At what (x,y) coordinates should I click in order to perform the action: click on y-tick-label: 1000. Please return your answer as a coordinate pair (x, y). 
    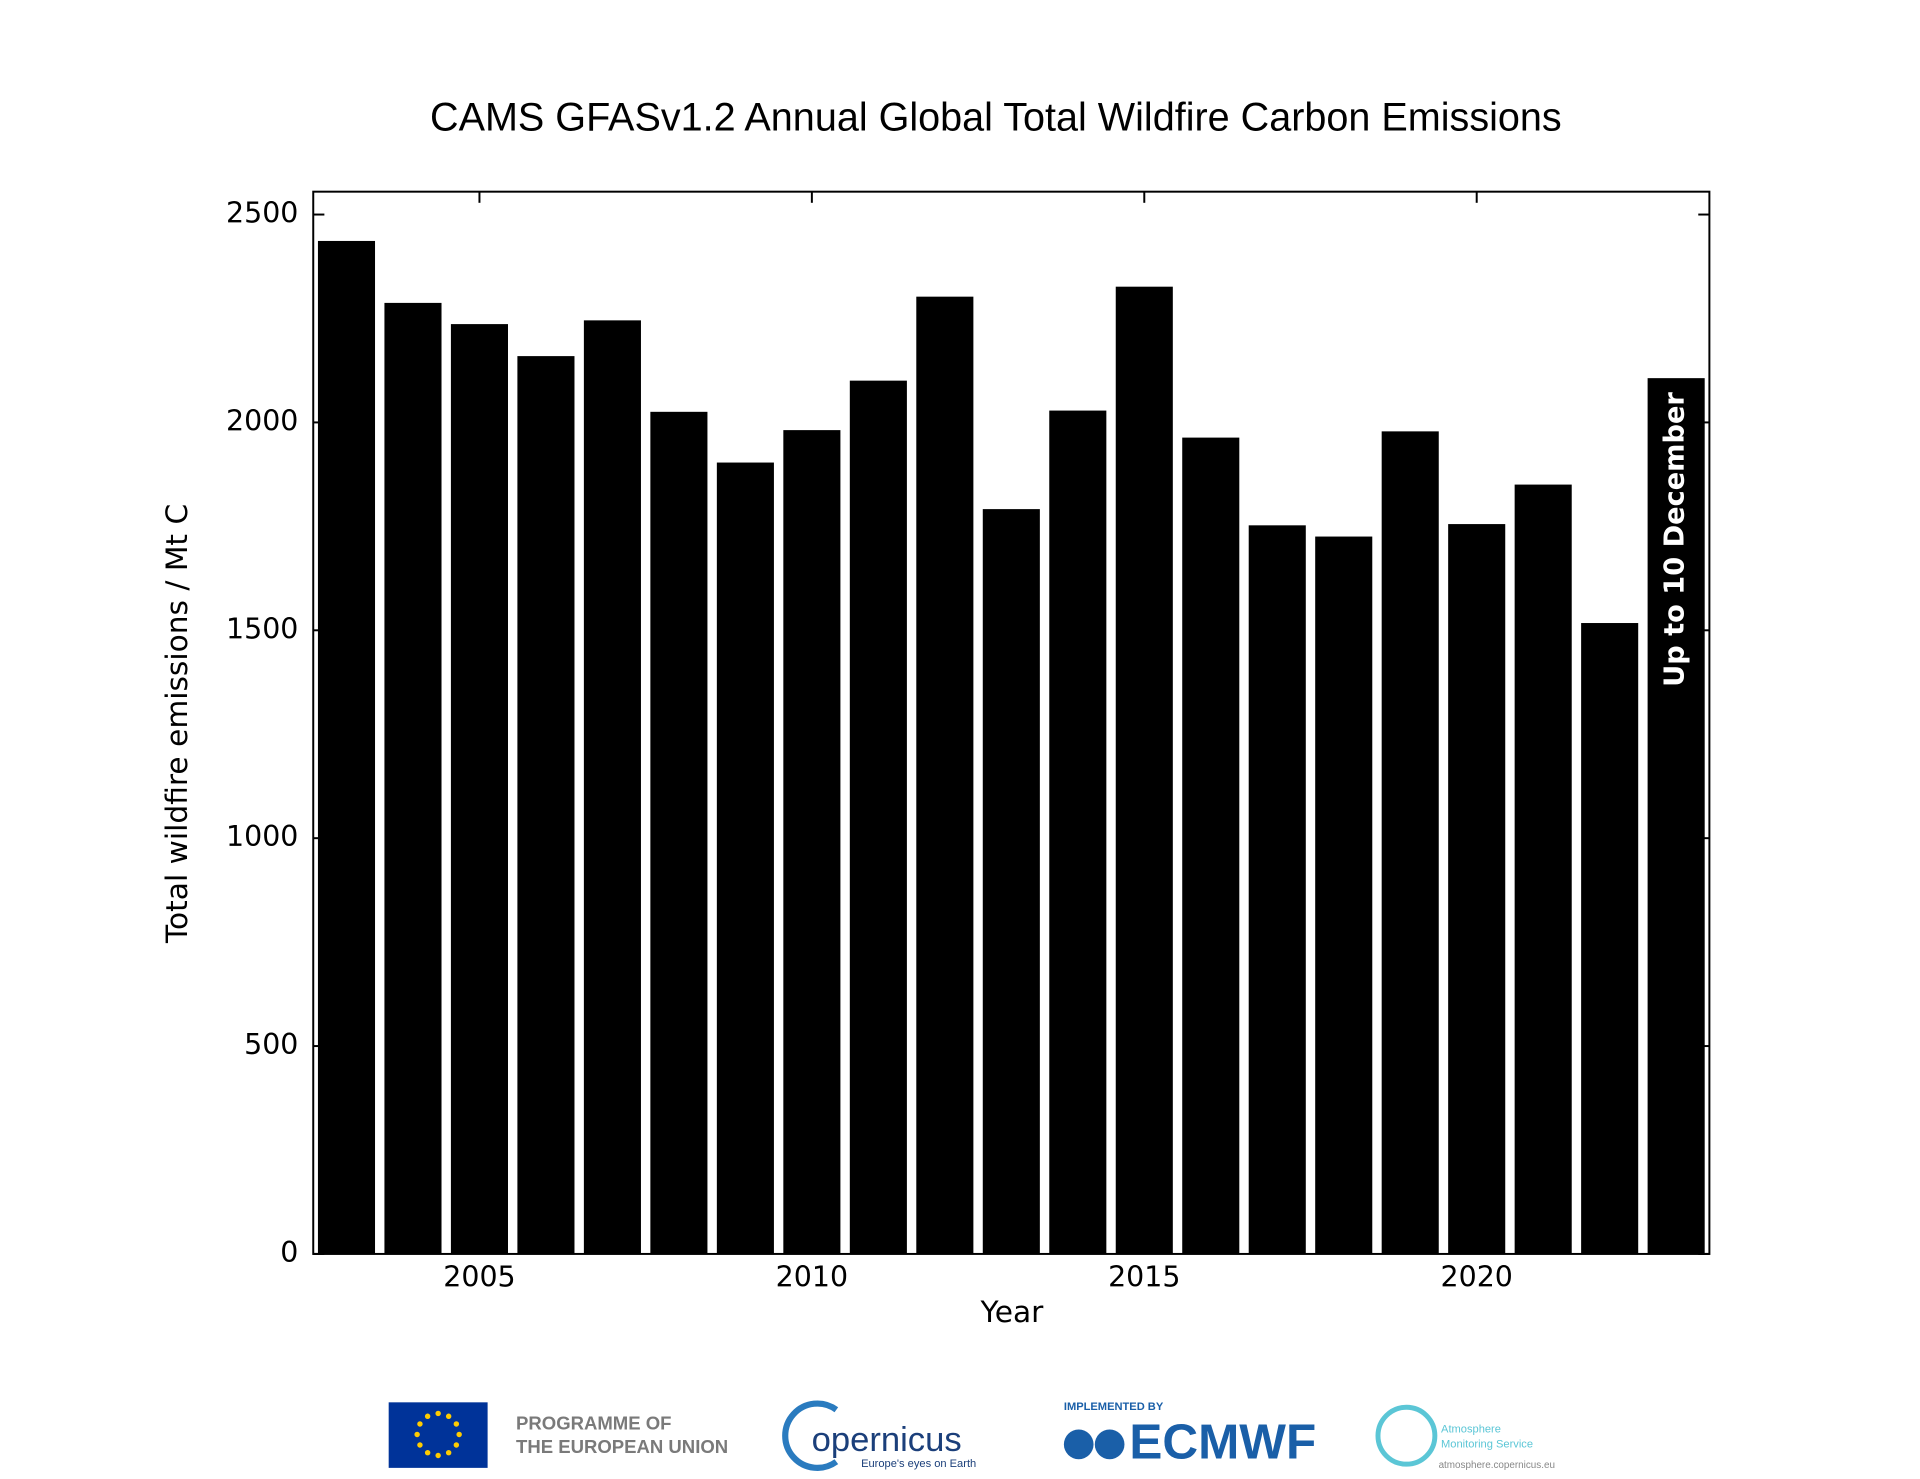
    Looking at the image, I should click on (262, 836).